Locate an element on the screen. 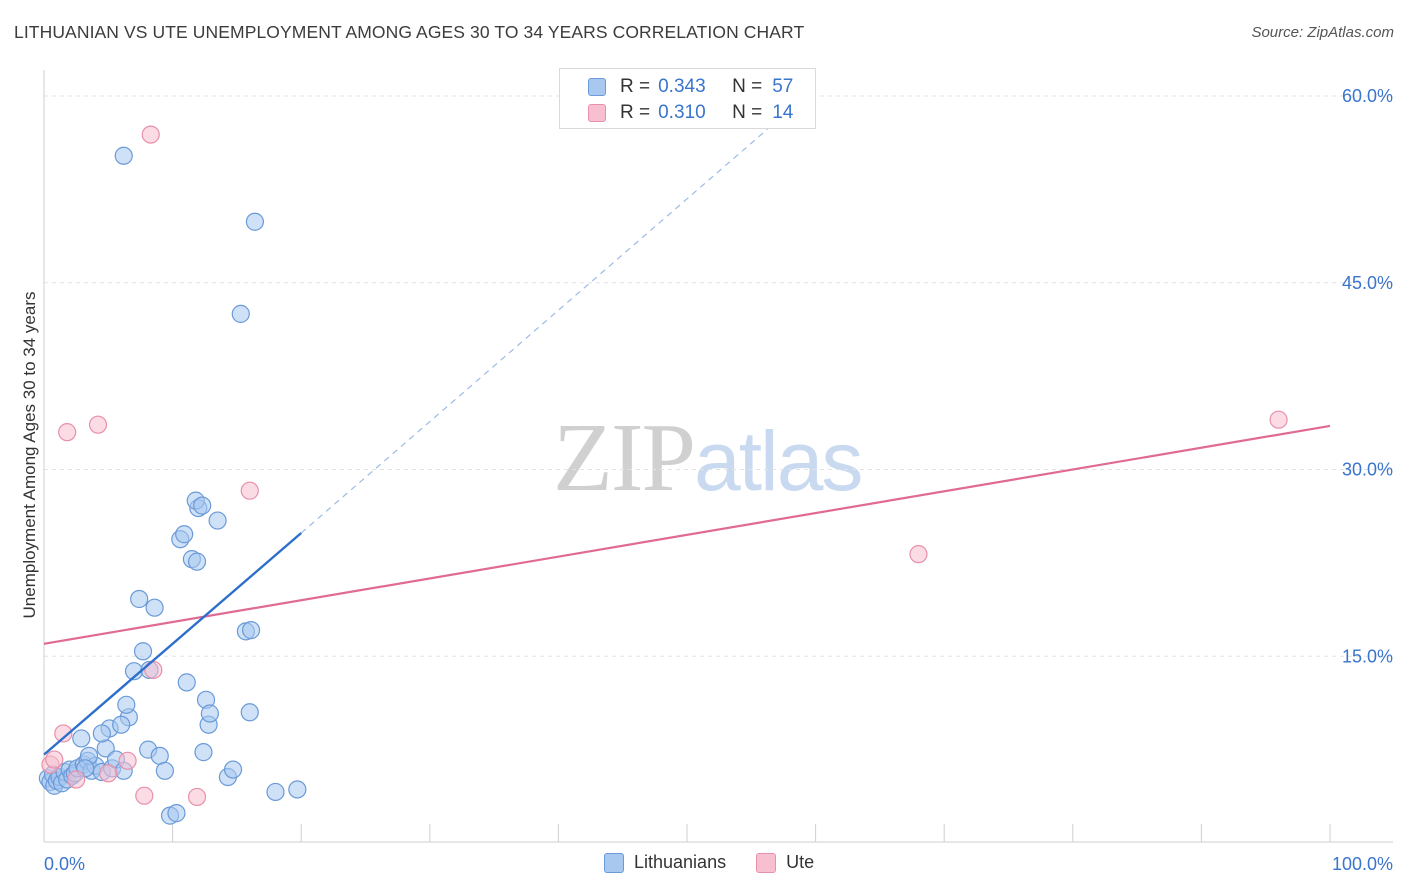 The height and width of the screenshot is (892, 1406). legend-label: Ute is located at coordinates (800, 862).